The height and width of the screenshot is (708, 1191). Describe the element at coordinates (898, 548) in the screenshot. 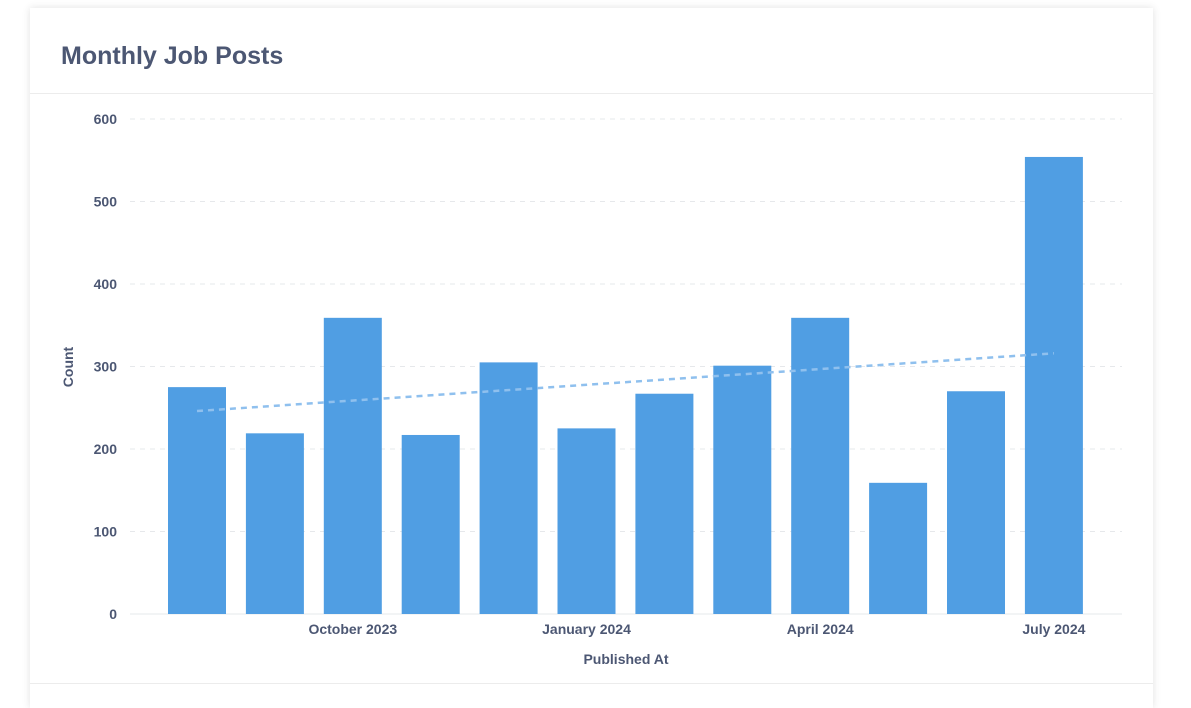

I see `bar-may-2024` at that location.